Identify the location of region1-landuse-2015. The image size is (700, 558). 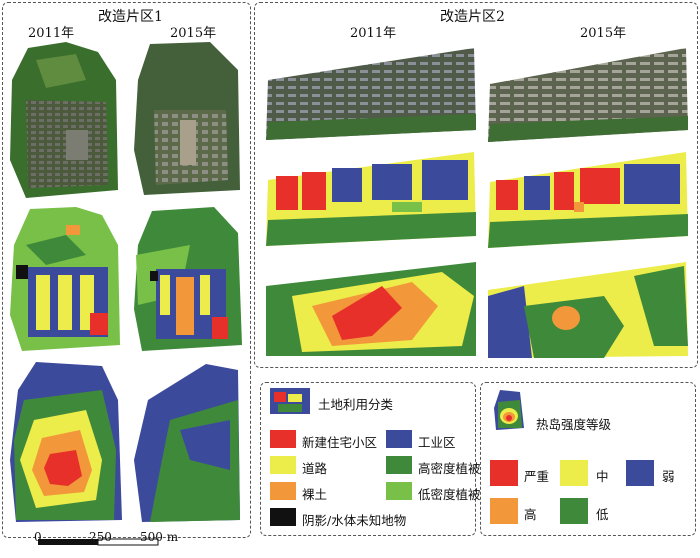
(188, 279).